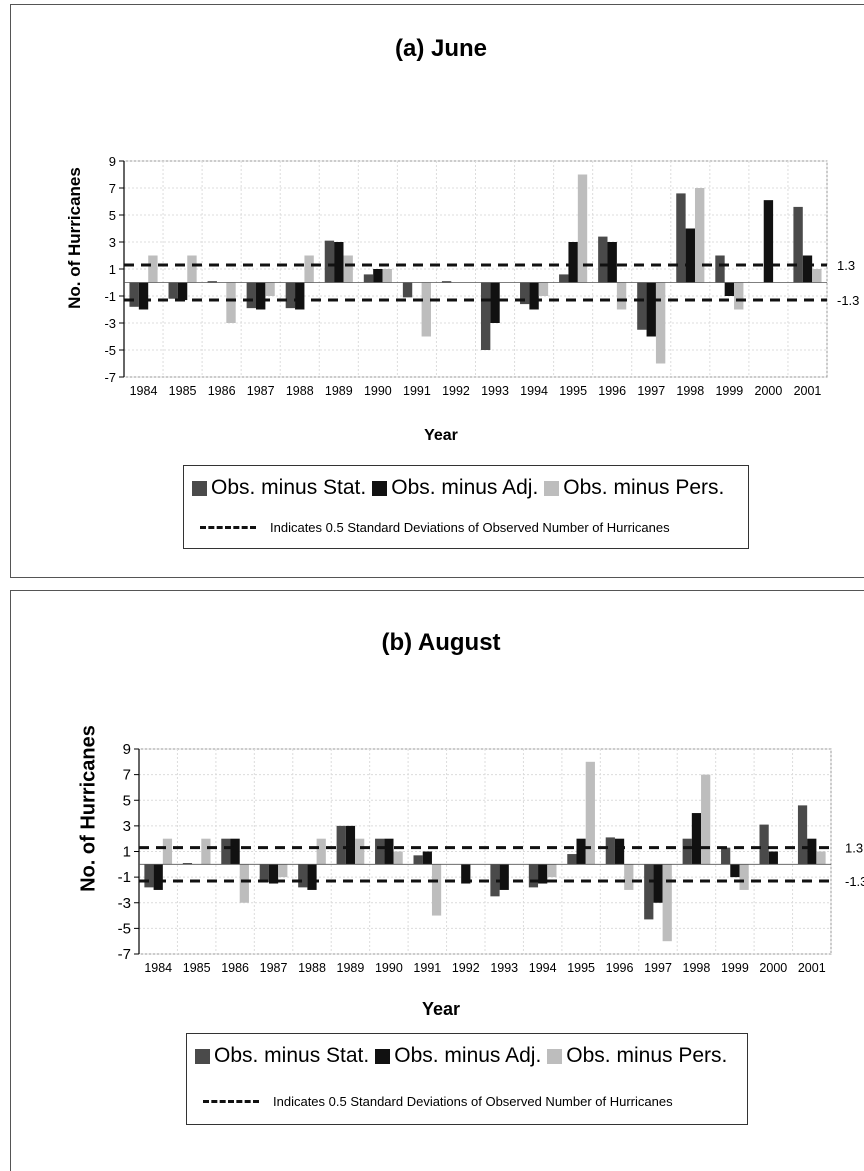 The width and height of the screenshot is (864, 1171). What do you see at coordinates (441, 435) in the screenshot?
I see `x-axis-label: Year` at bounding box center [441, 435].